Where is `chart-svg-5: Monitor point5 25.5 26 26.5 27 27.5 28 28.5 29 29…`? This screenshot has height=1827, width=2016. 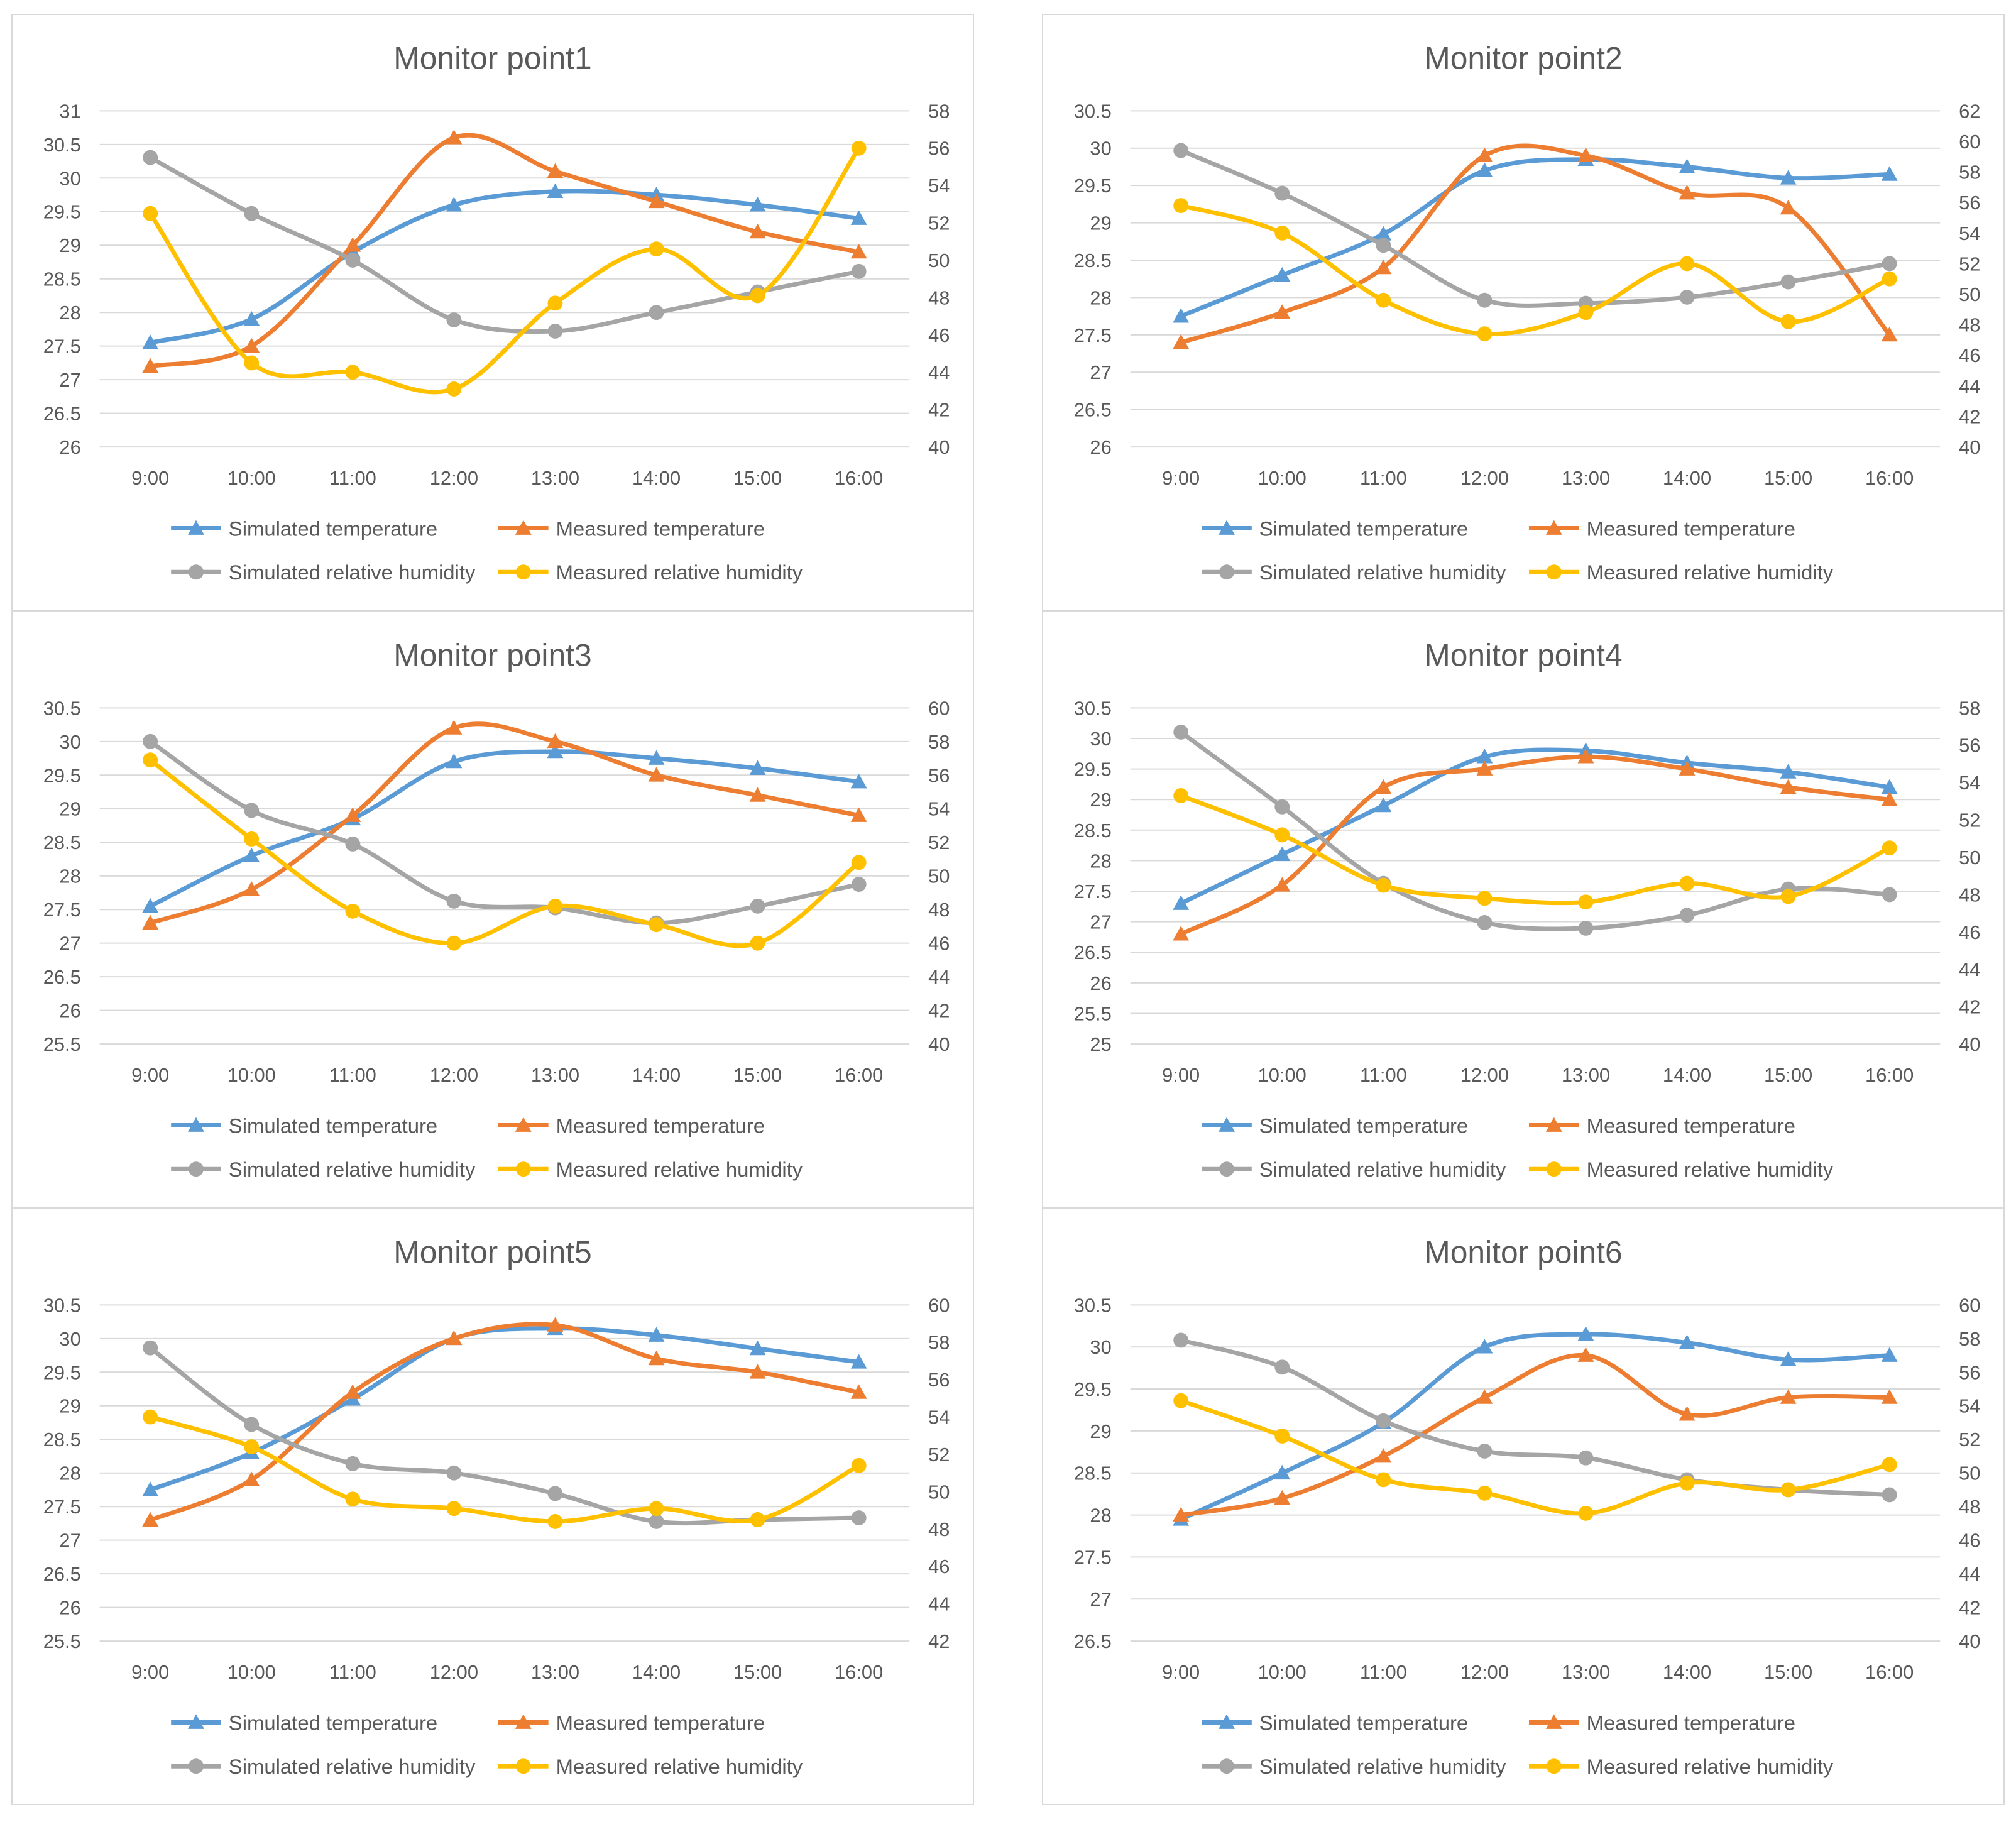 chart-svg-5: Monitor point5 25.5 26 26.5 27 27.5 28 28.5 29 29… is located at coordinates (496, 1507).